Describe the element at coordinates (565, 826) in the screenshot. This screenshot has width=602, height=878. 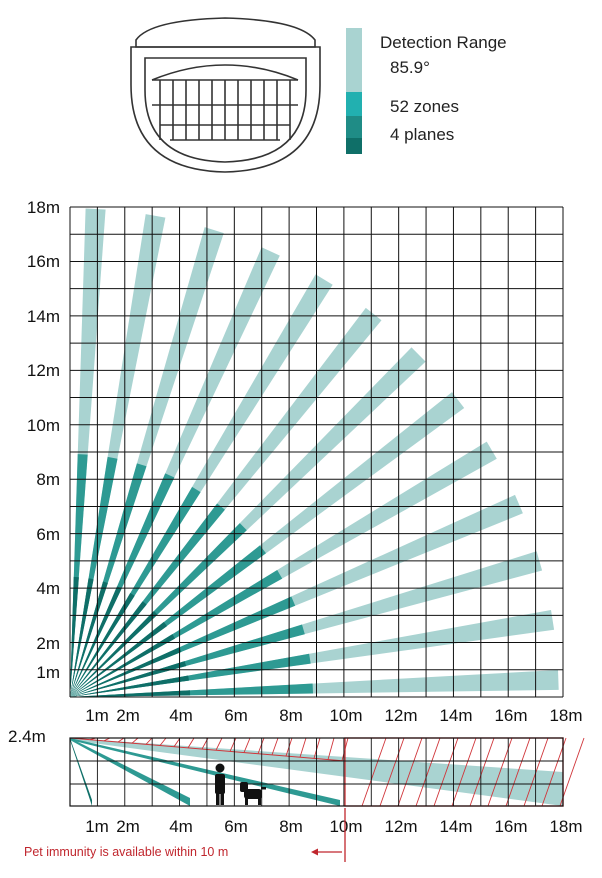
I see `side-x-tick: 18m` at that location.